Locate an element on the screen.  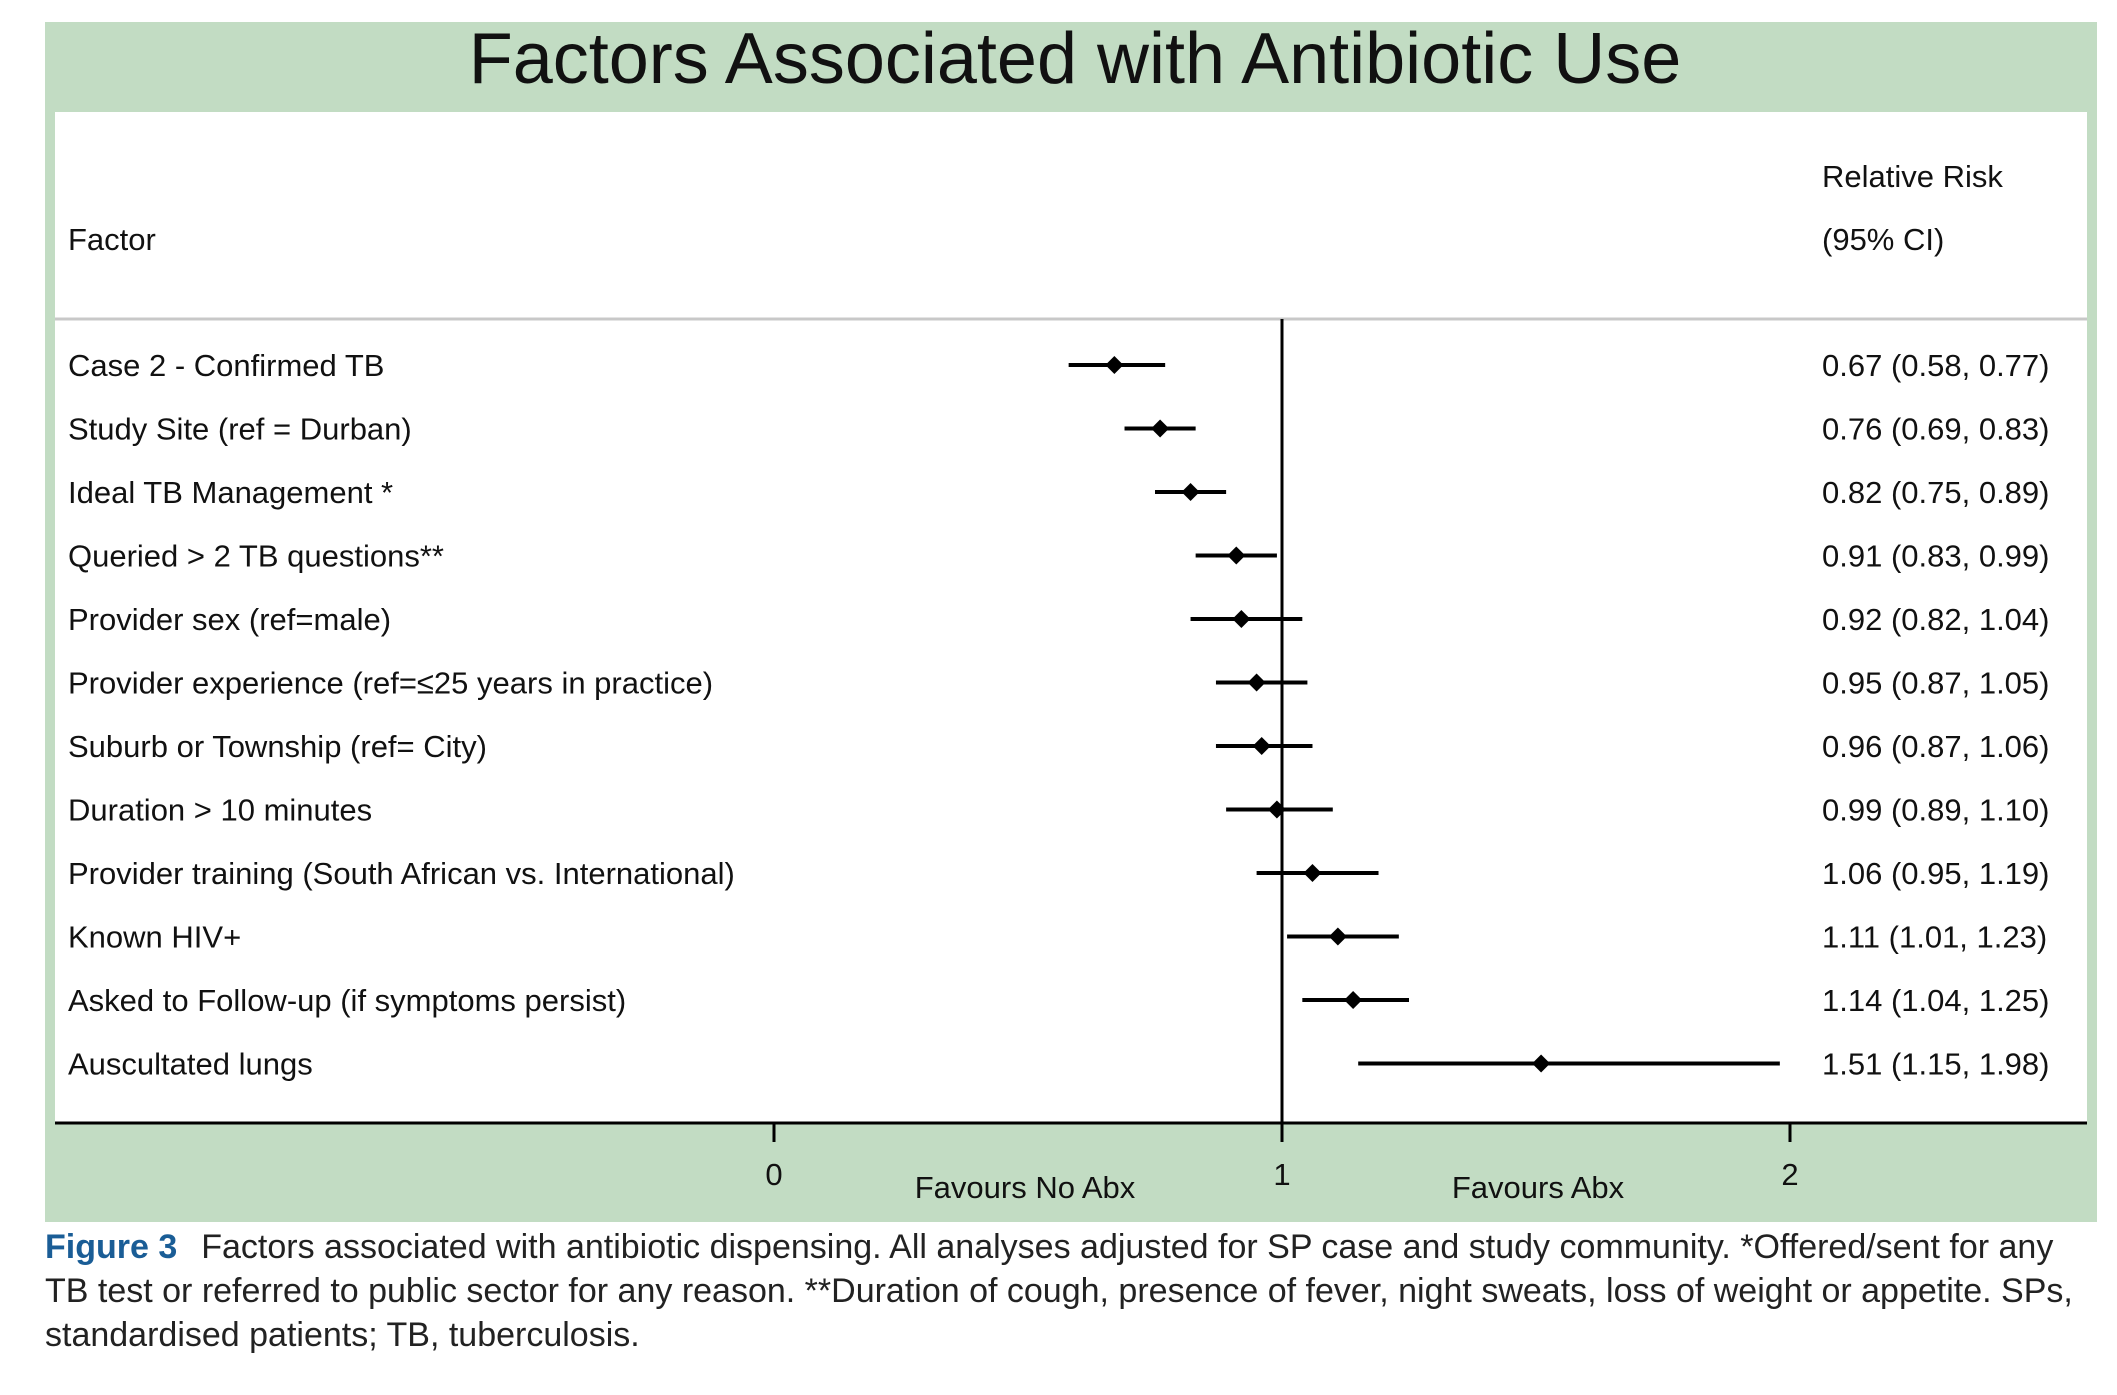
row-rr-value: 1.51 (1.15, 1.98) is located at coordinates (1936, 1064).